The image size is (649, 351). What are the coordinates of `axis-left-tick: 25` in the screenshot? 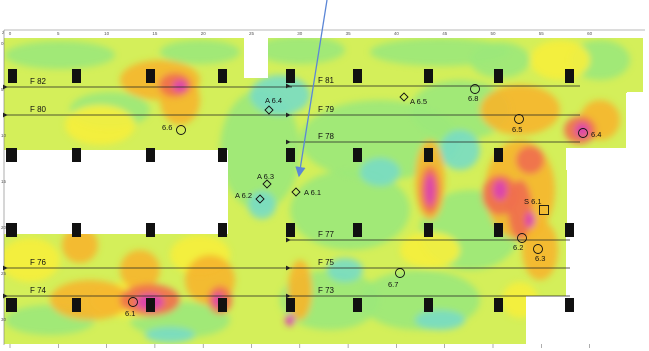 It's located at (4, 273).